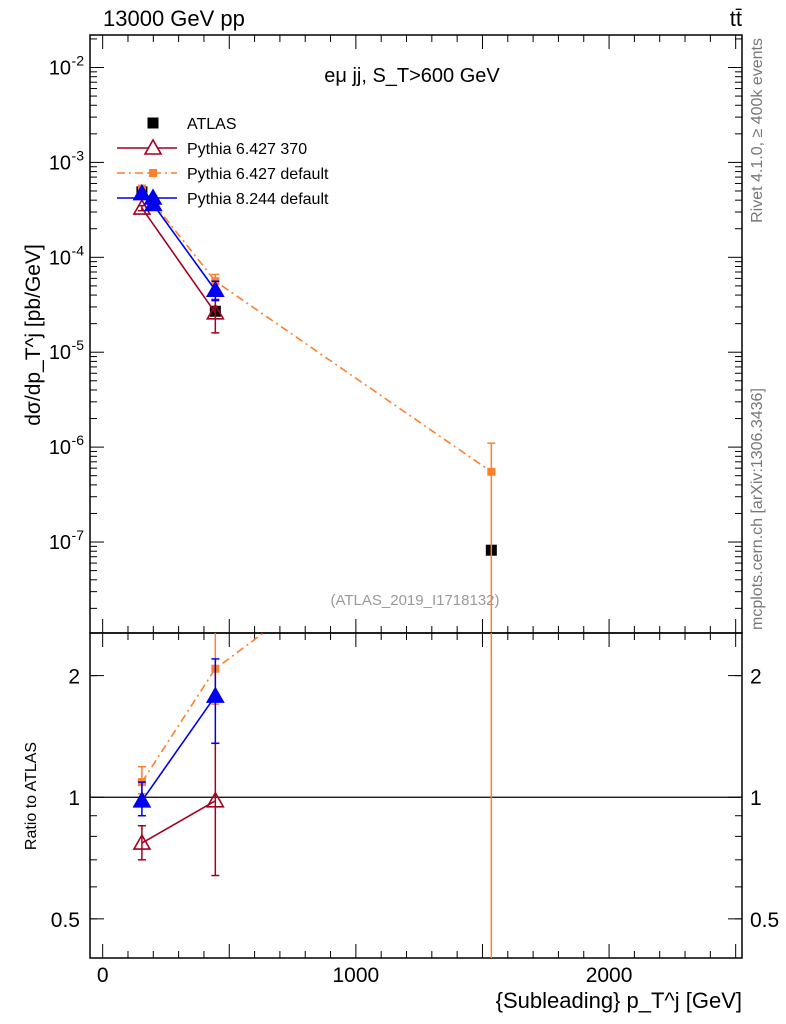  Describe the element at coordinates (312, 795) in the screenshot. I see `series-group` at that location.